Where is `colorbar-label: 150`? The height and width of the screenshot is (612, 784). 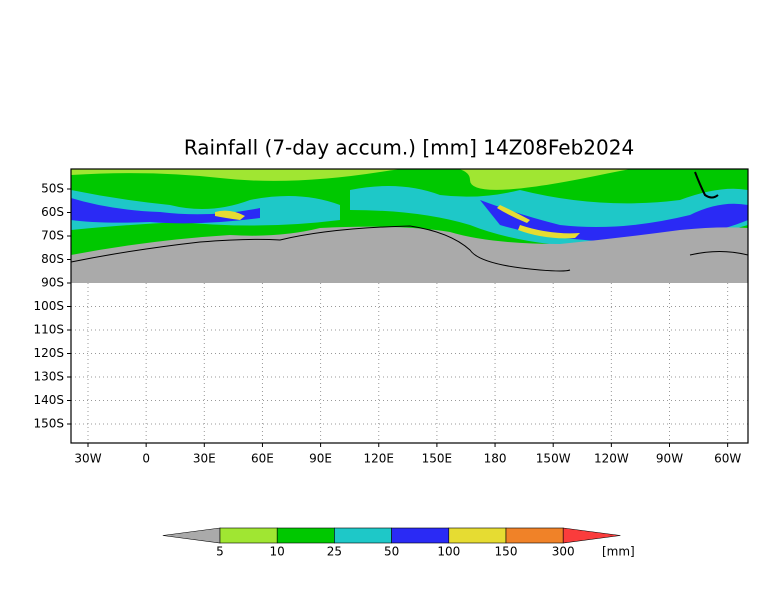
colorbar-label: 150 is located at coordinates (506, 552).